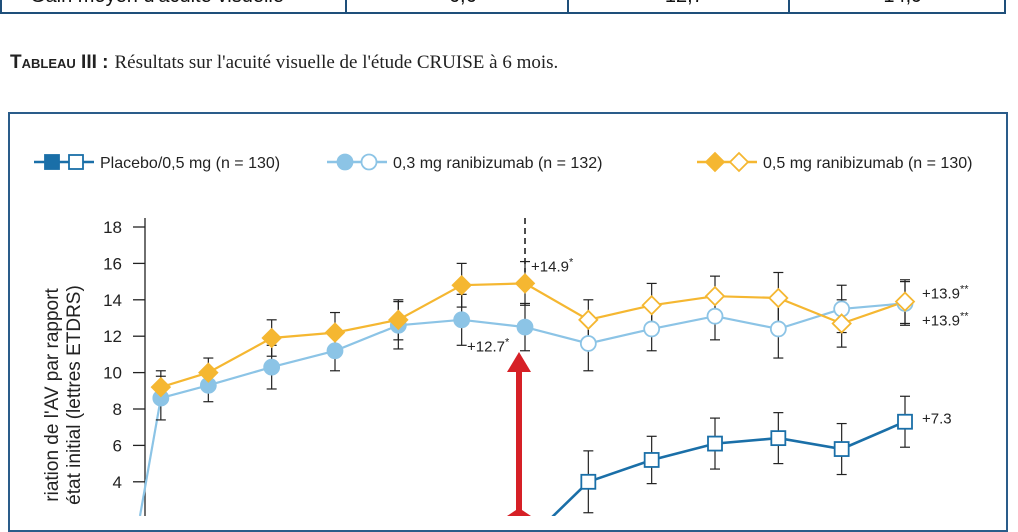 This screenshot has width=1018, height=532. What do you see at coordinates (488, 345) in the screenshot?
I see `annotation-label: +12.7*` at bounding box center [488, 345].